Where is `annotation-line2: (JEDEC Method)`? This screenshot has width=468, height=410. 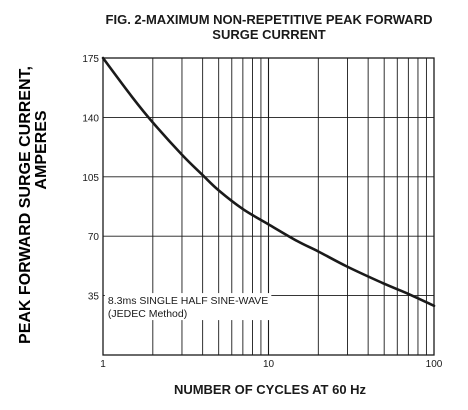
annotation-line2: (JEDEC Method) is located at coordinates (147, 314).